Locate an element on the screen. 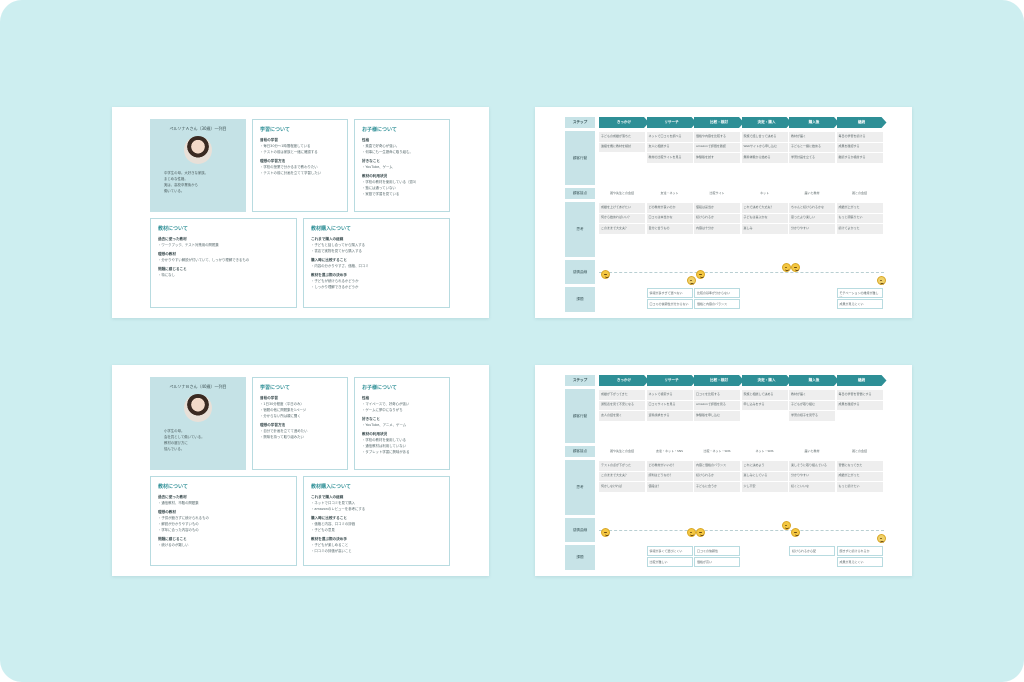 This screenshot has height=682, width=1024. behavior-cell: 毎日の学習を習慣にする is located at coordinates (859, 395).